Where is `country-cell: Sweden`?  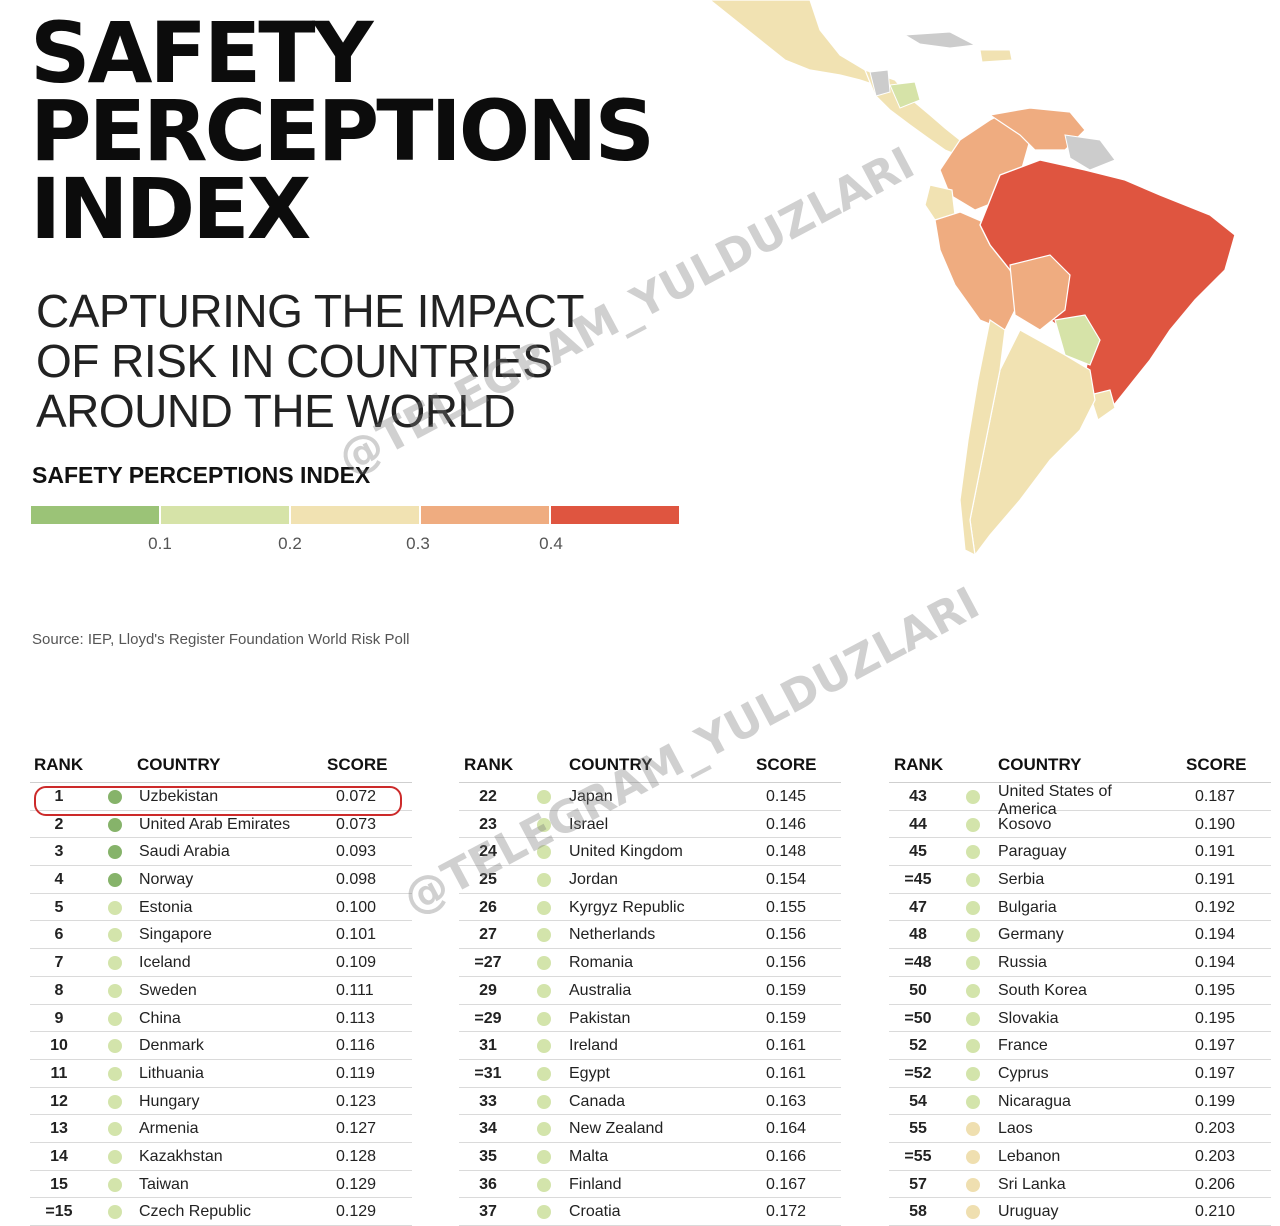
country-cell: Sweden is located at coordinates (168, 990).